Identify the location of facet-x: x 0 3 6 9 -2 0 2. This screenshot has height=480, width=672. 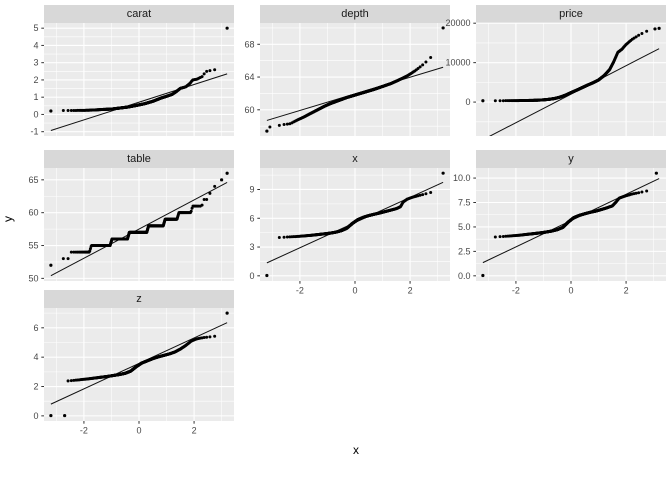
(342, 223).